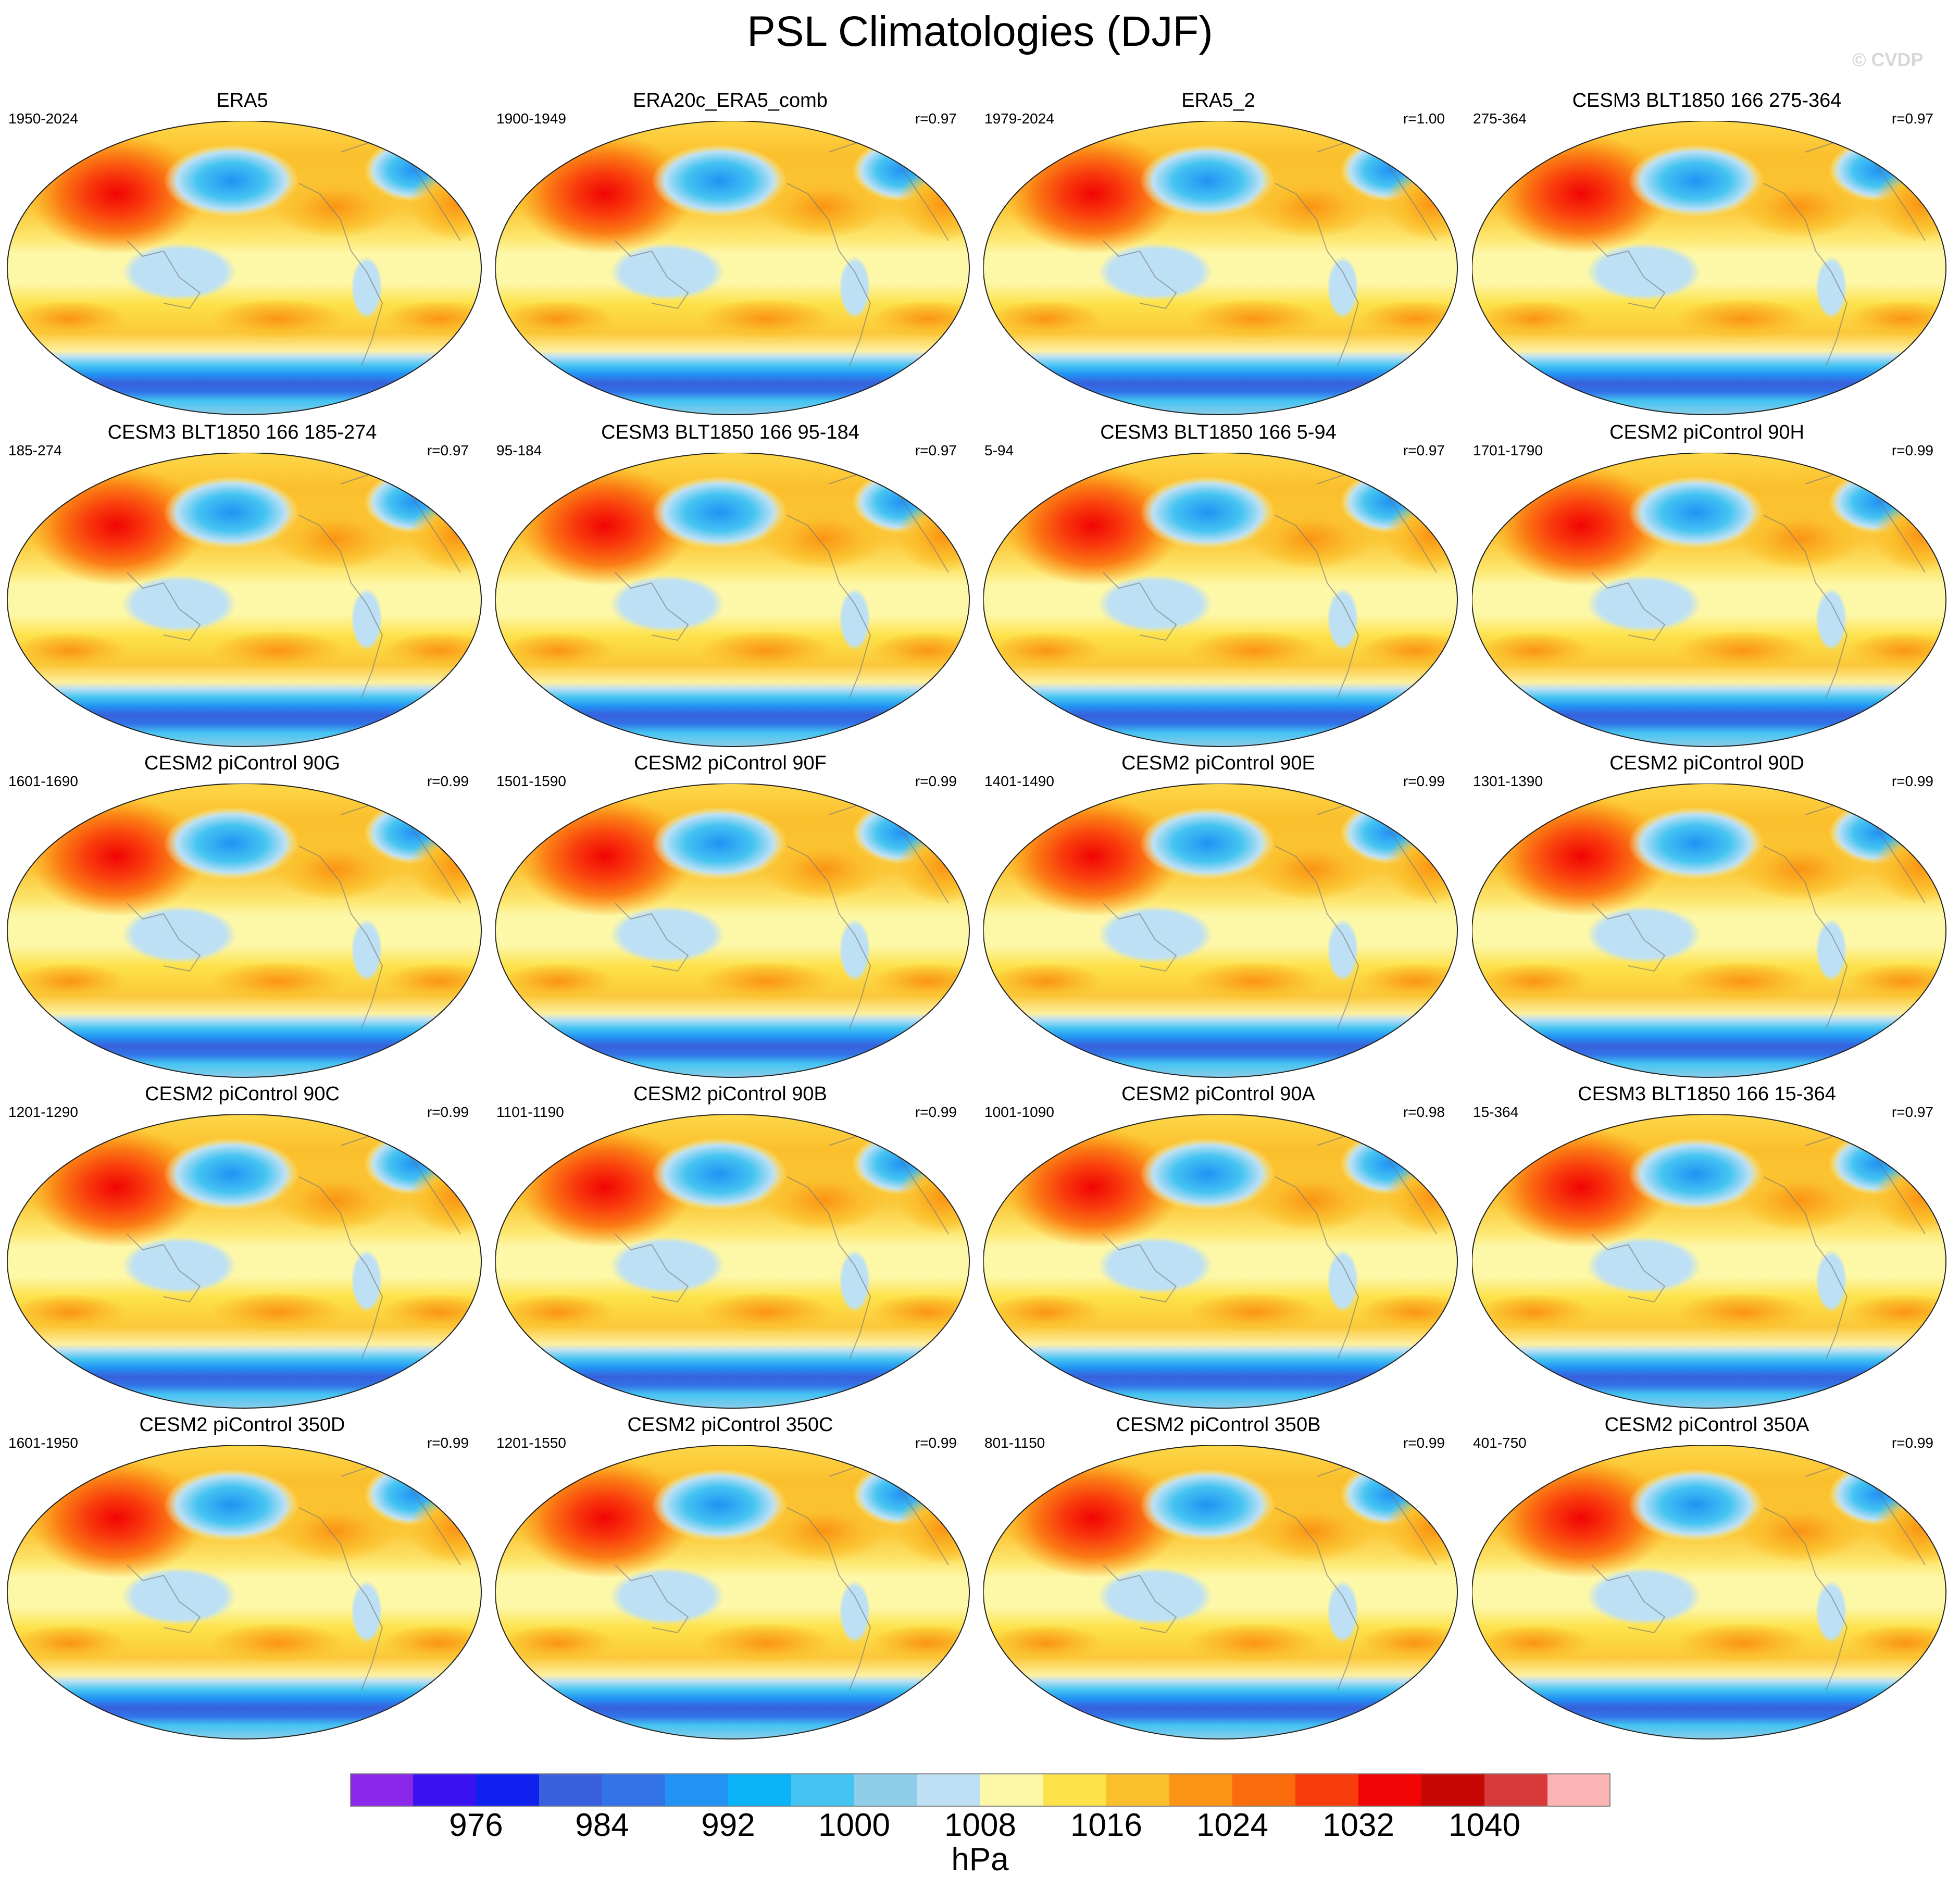 The height and width of the screenshot is (1889, 1960). Describe the element at coordinates (476, 1825) in the screenshot. I see `colorbar-tick-label: 976` at that location.